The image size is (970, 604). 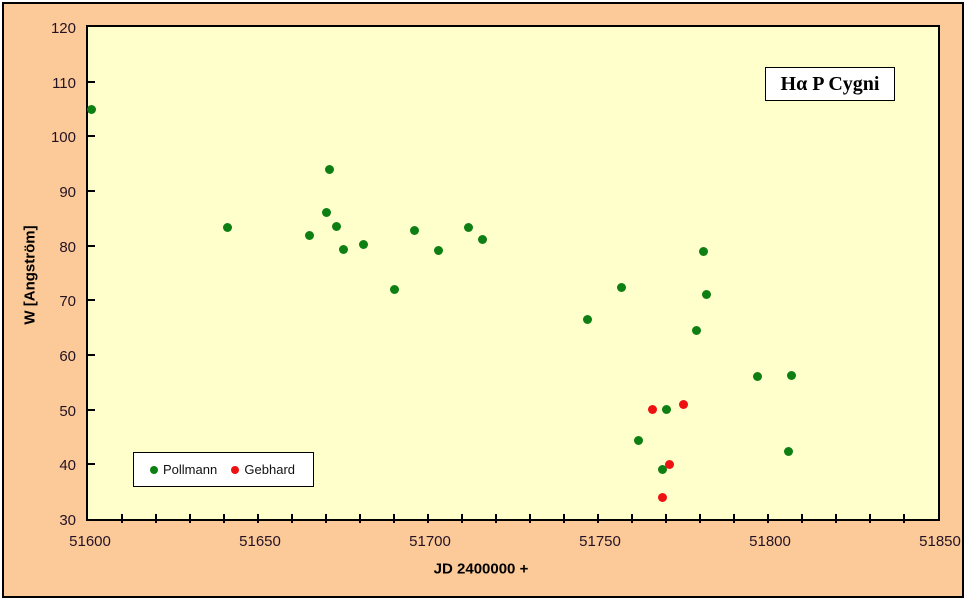 I want to click on y-tick-label: 40, so click(x=67, y=466).